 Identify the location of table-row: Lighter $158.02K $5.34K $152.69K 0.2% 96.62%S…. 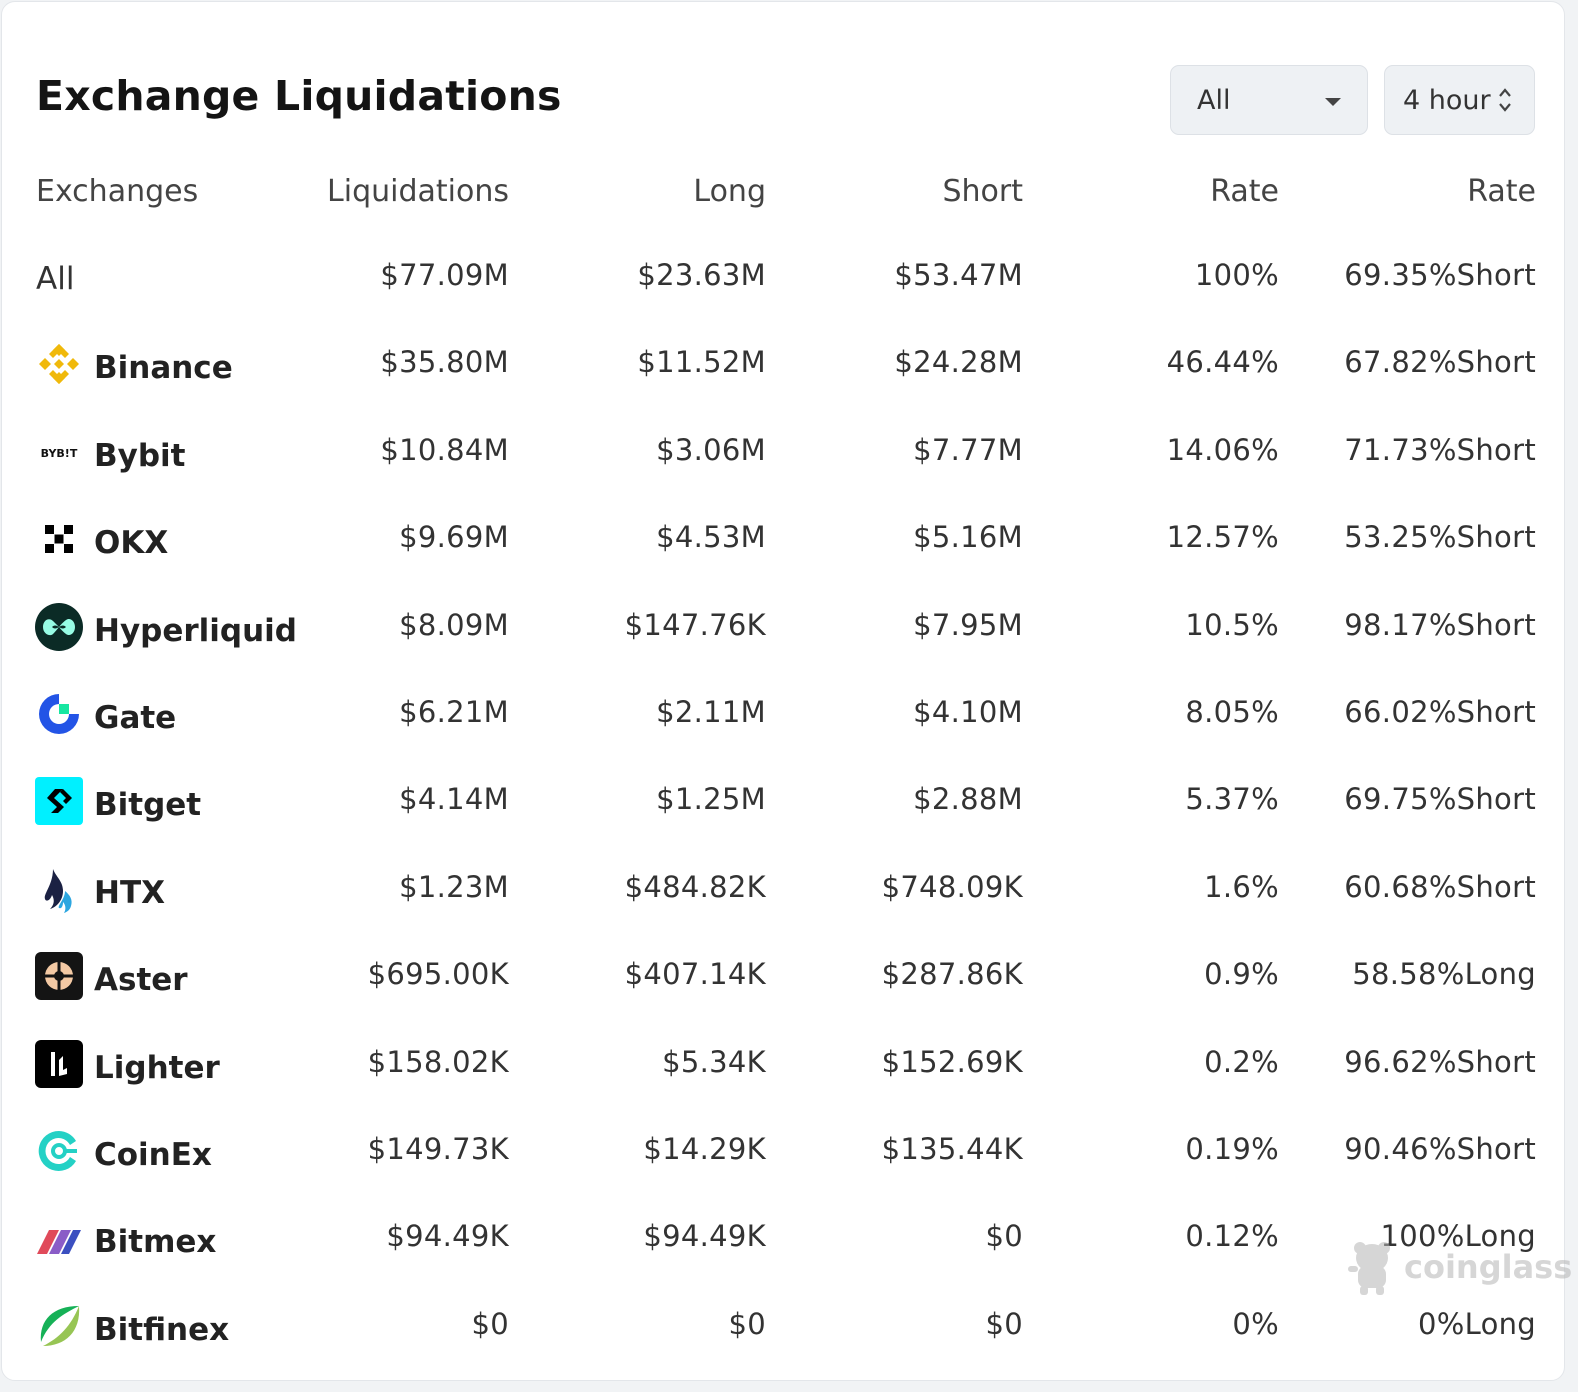
(784, 1064).